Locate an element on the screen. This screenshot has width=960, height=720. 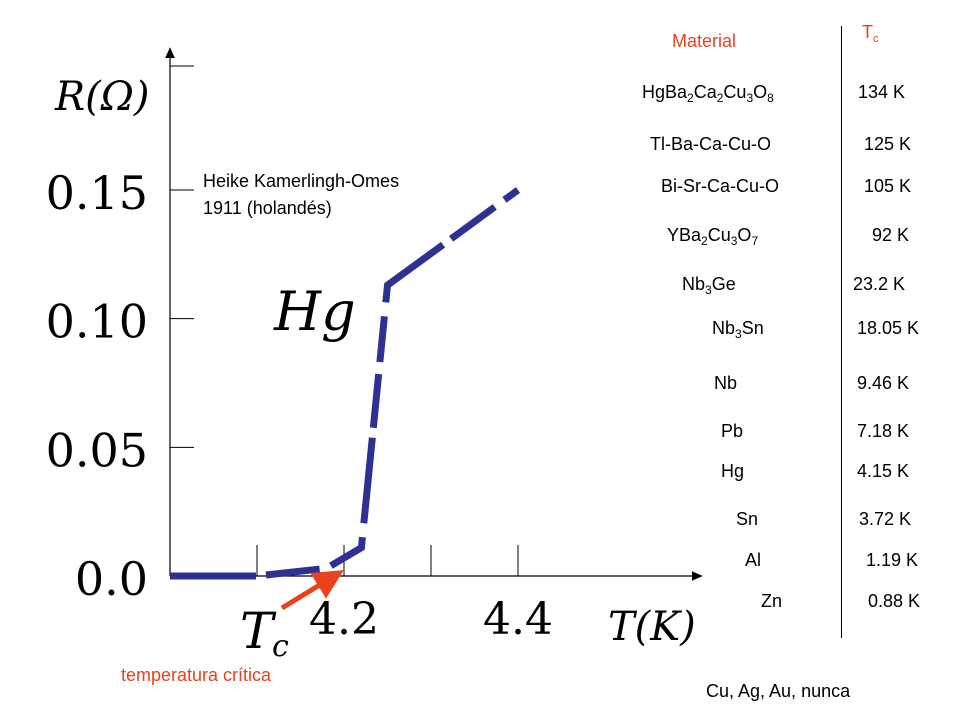
material-name: Zn is located at coordinates (771, 601).